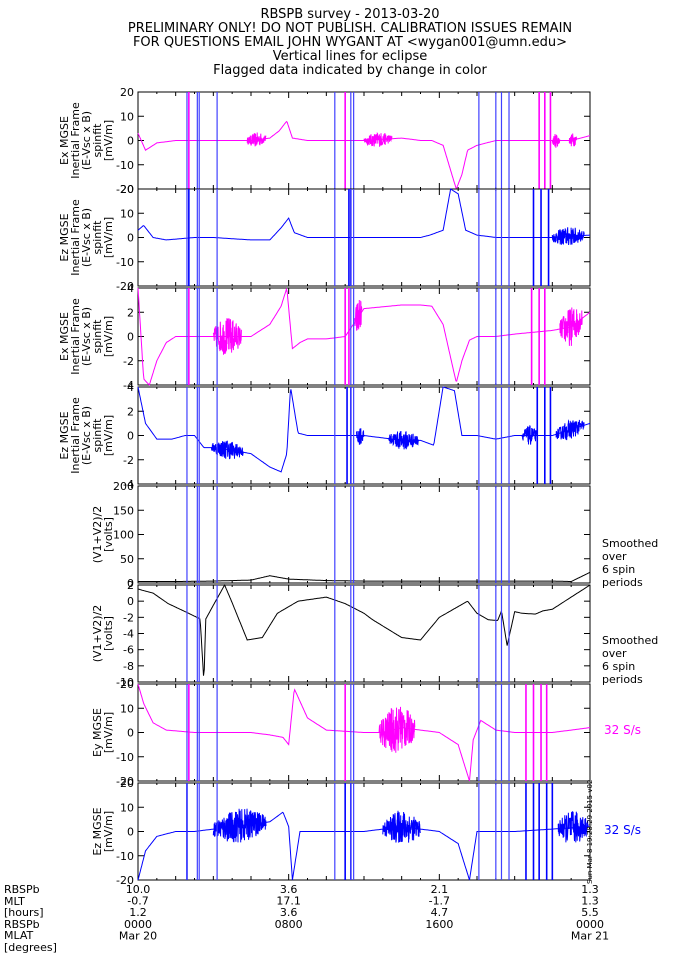 The height and width of the screenshot is (954, 700). Describe the element at coordinates (64, 435) in the screenshot. I see `ez2-ylabel: Ez MGSE` at that location.